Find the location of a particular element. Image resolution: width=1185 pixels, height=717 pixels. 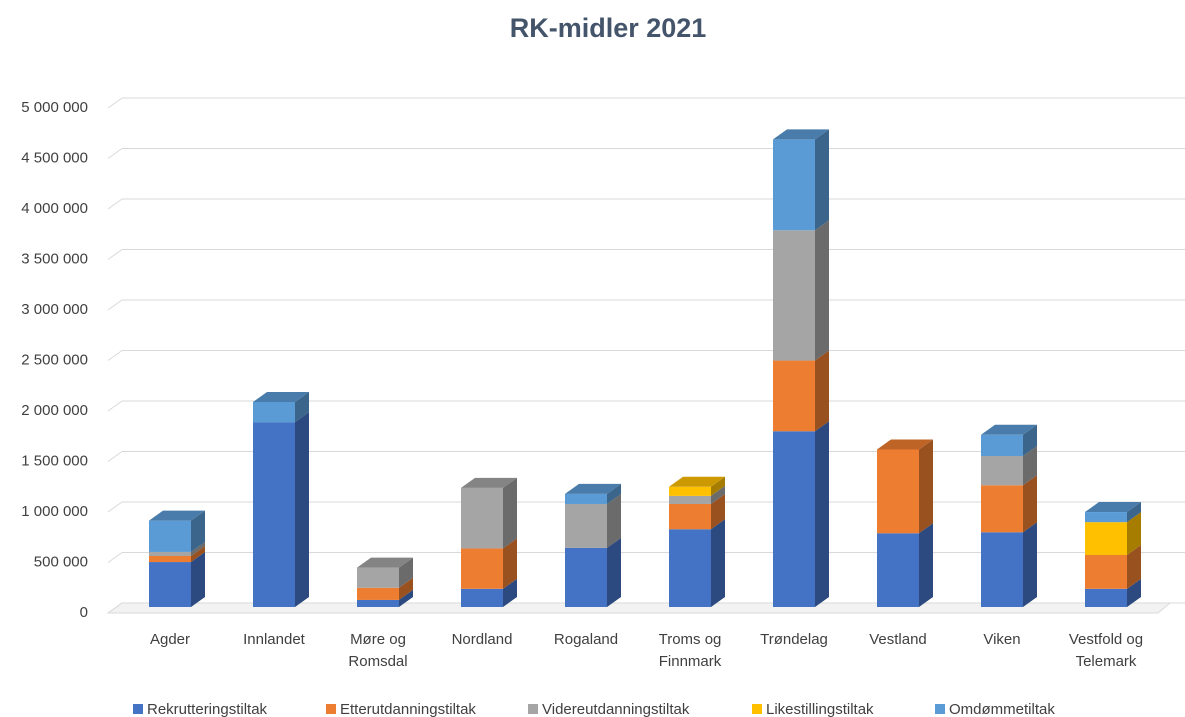

y-tick-label: 1 500 000 is located at coordinates (54, 460).